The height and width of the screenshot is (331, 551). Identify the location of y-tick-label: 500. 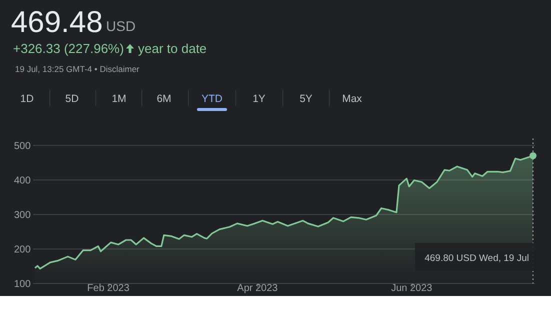
(23, 146).